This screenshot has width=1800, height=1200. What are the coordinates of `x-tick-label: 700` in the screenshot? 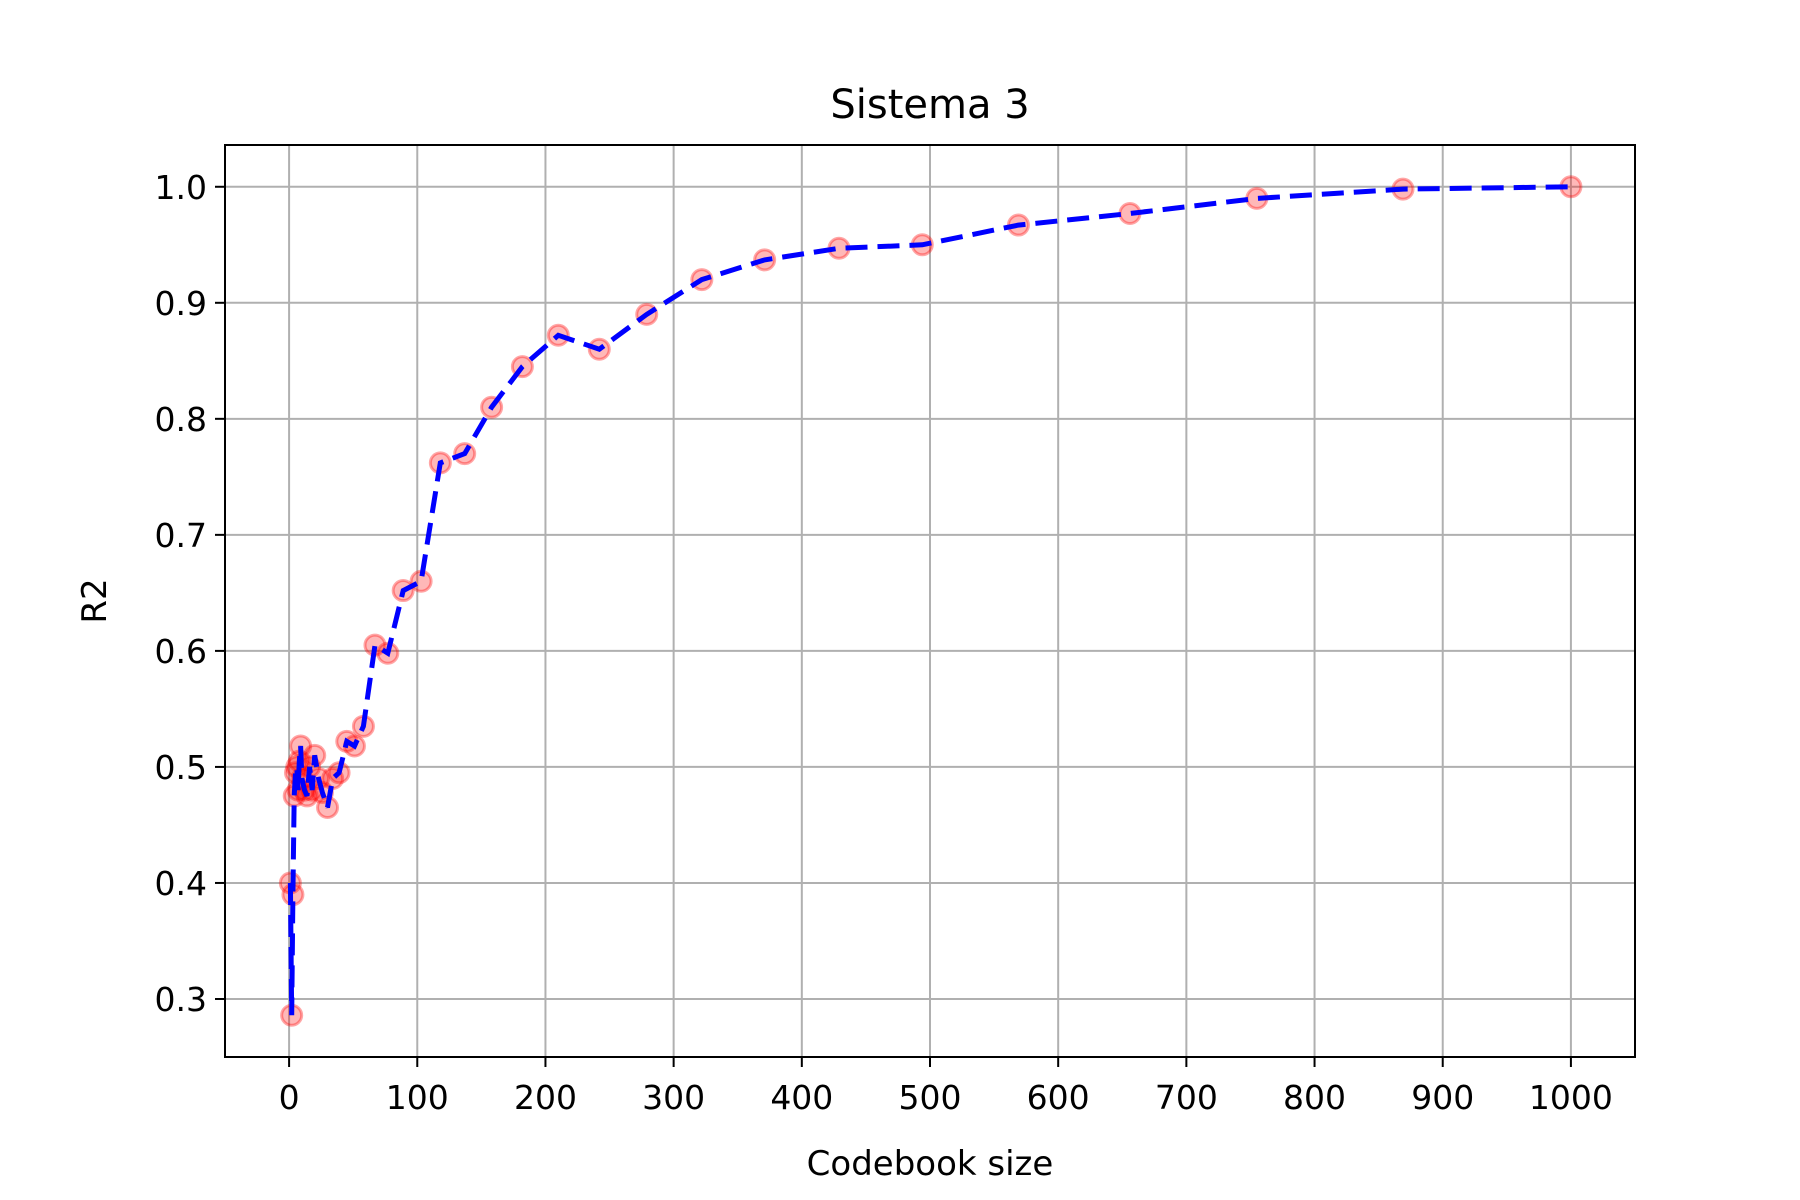 It's located at (1186, 1097).